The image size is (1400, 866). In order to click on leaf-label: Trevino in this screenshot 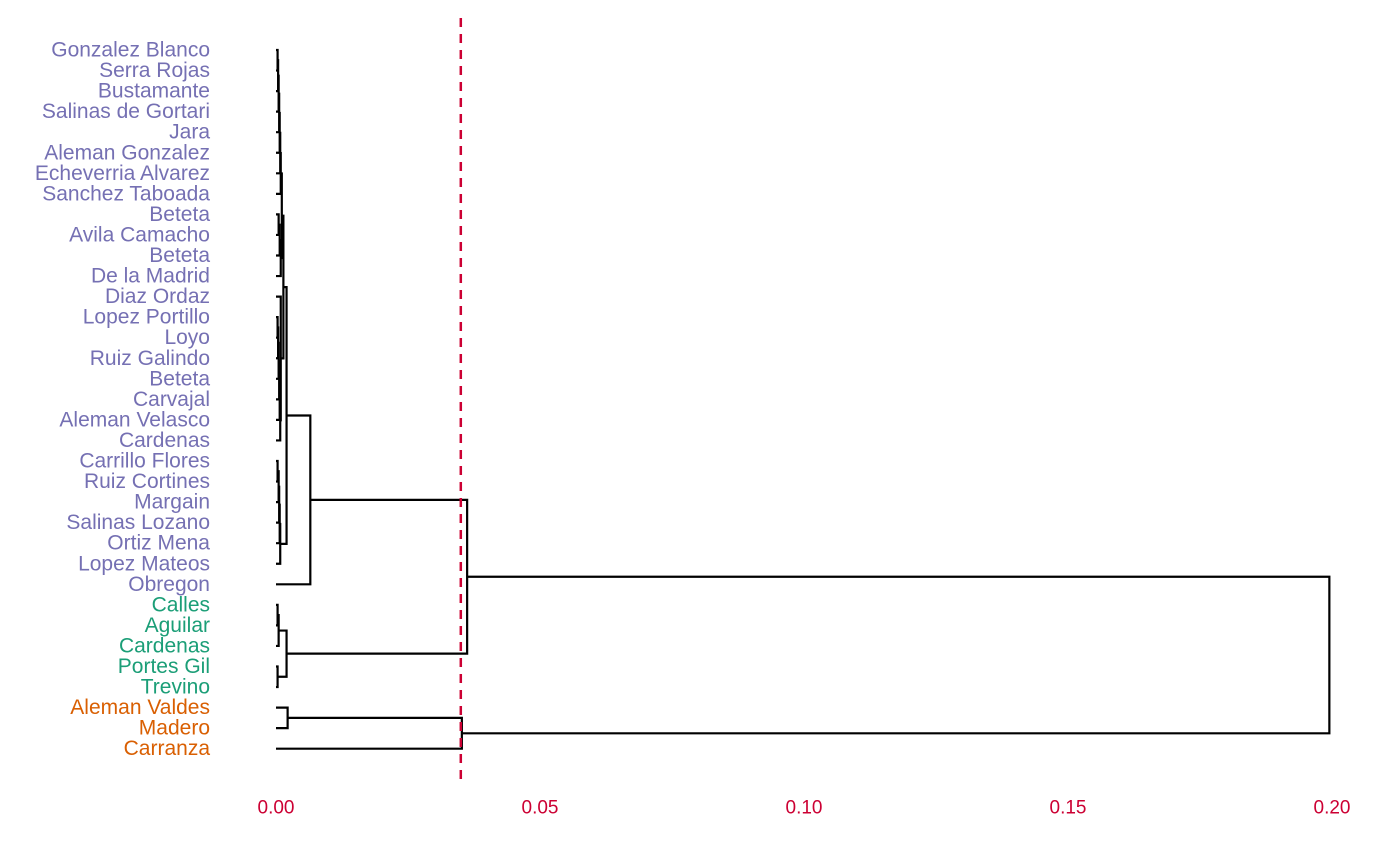, I will do `click(175, 687)`.